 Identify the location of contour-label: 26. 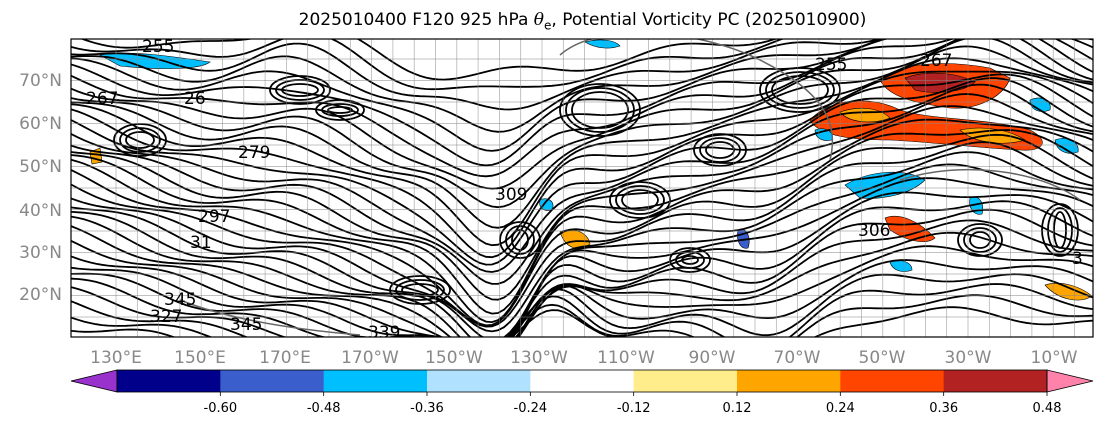
(195, 99).